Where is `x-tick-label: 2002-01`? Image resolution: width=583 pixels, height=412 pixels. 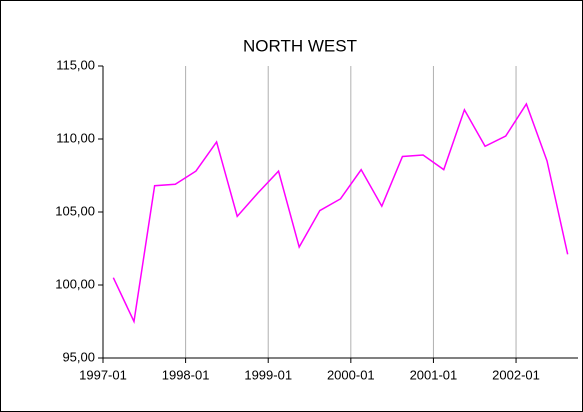
x-tick-label: 2002-01 is located at coordinates (516, 374).